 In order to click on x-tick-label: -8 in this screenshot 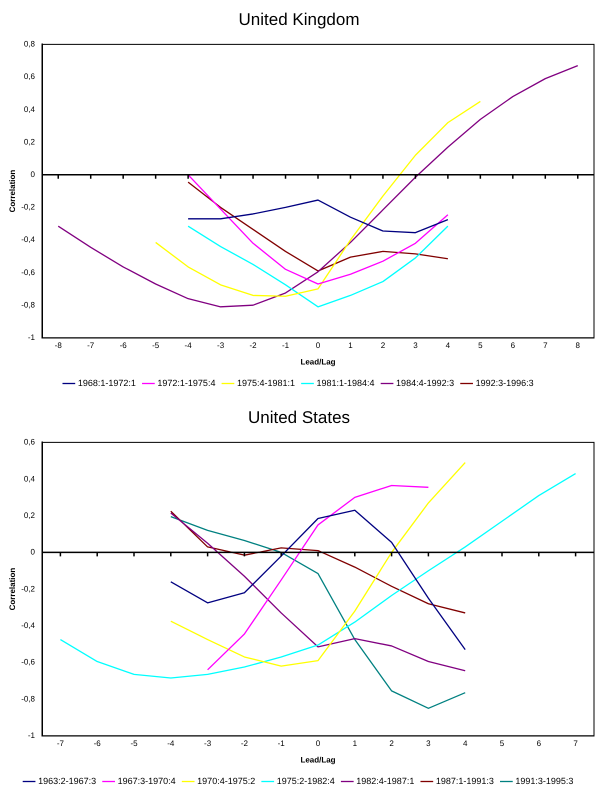, I will do `click(58, 345)`.